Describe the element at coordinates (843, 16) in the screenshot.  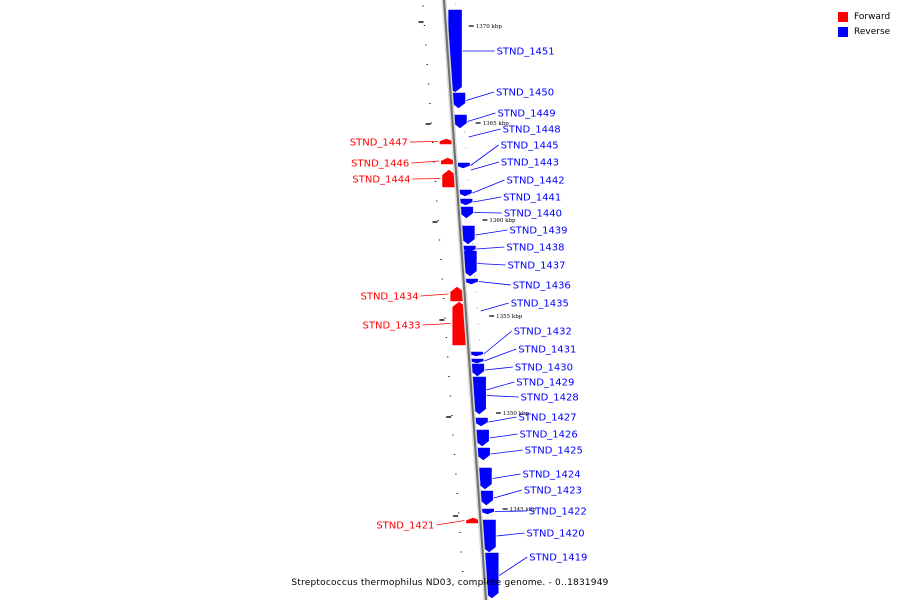
I see `forward-swatch` at that location.